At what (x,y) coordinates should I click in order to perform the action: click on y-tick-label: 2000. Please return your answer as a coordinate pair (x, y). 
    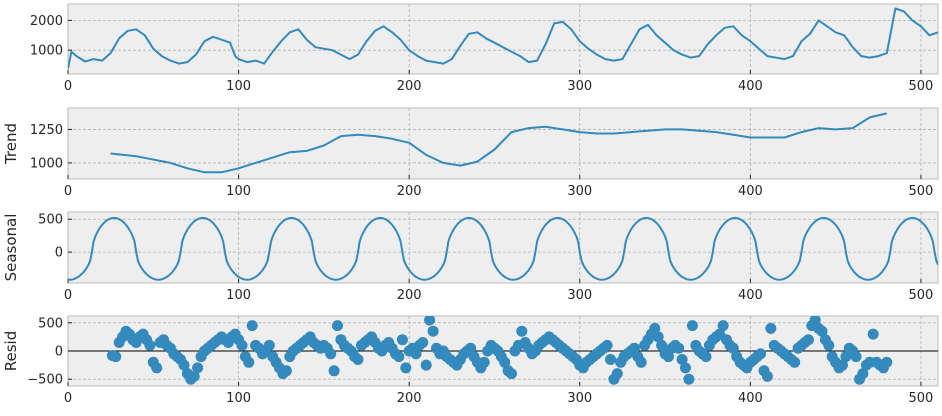
    Looking at the image, I should click on (46, 21).